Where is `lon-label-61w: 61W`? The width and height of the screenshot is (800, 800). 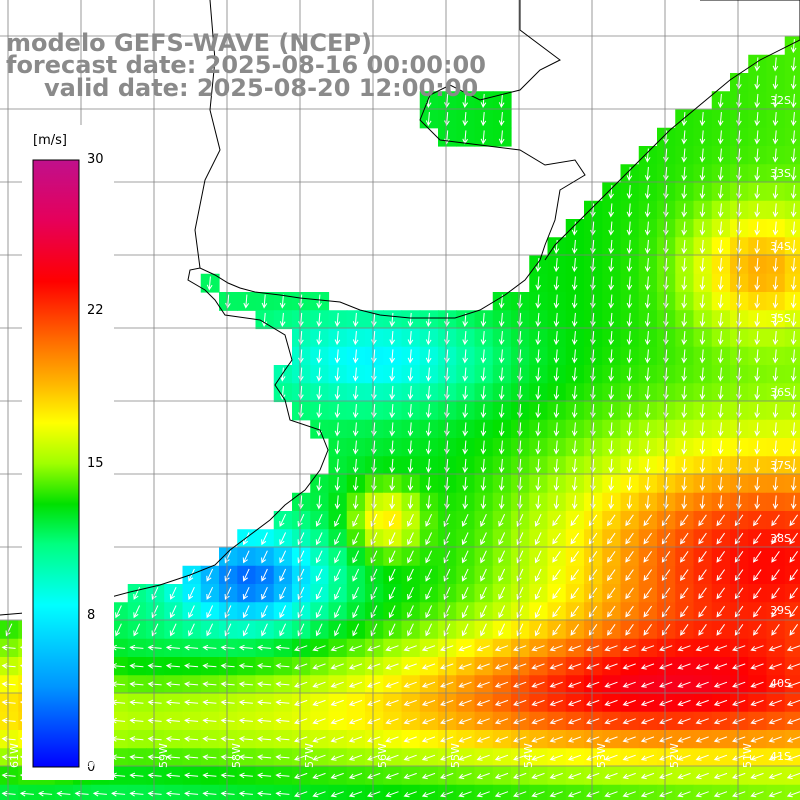
lon-label-61w: 61W is located at coordinates (14, 755).